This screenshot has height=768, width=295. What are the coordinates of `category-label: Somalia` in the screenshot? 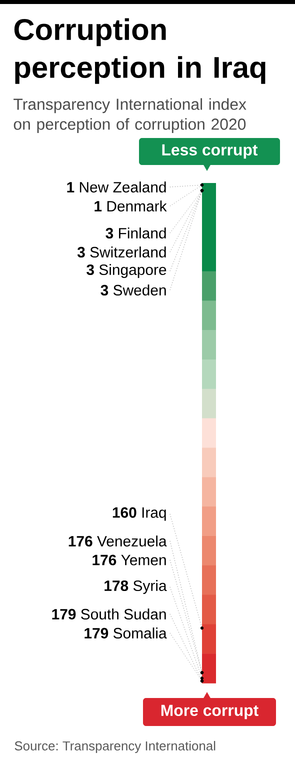 It's located at (140, 633).